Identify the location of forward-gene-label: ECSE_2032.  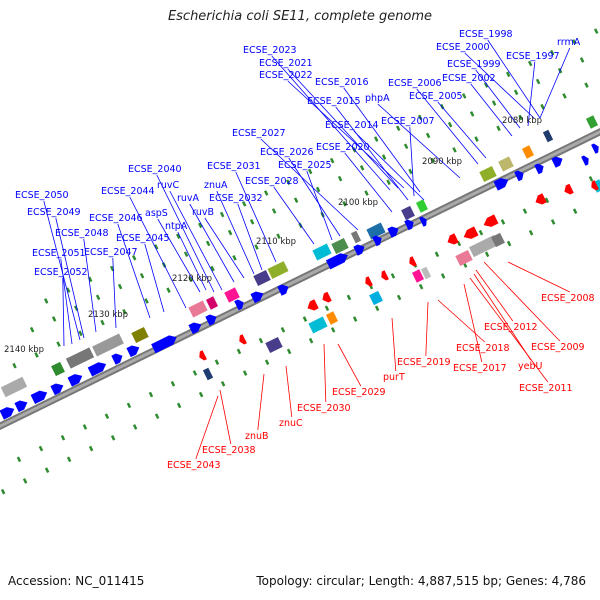
(236, 198).